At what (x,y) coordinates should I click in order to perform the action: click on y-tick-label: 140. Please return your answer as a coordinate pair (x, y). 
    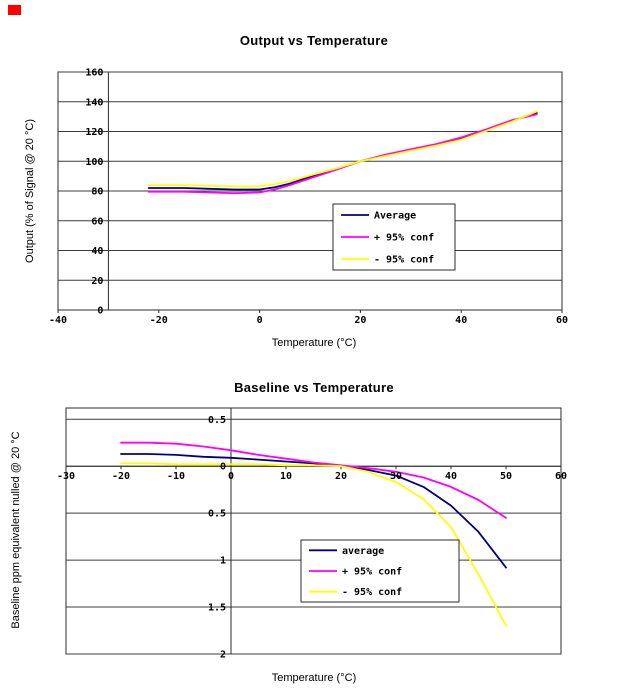
    Looking at the image, I should click on (94, 102).